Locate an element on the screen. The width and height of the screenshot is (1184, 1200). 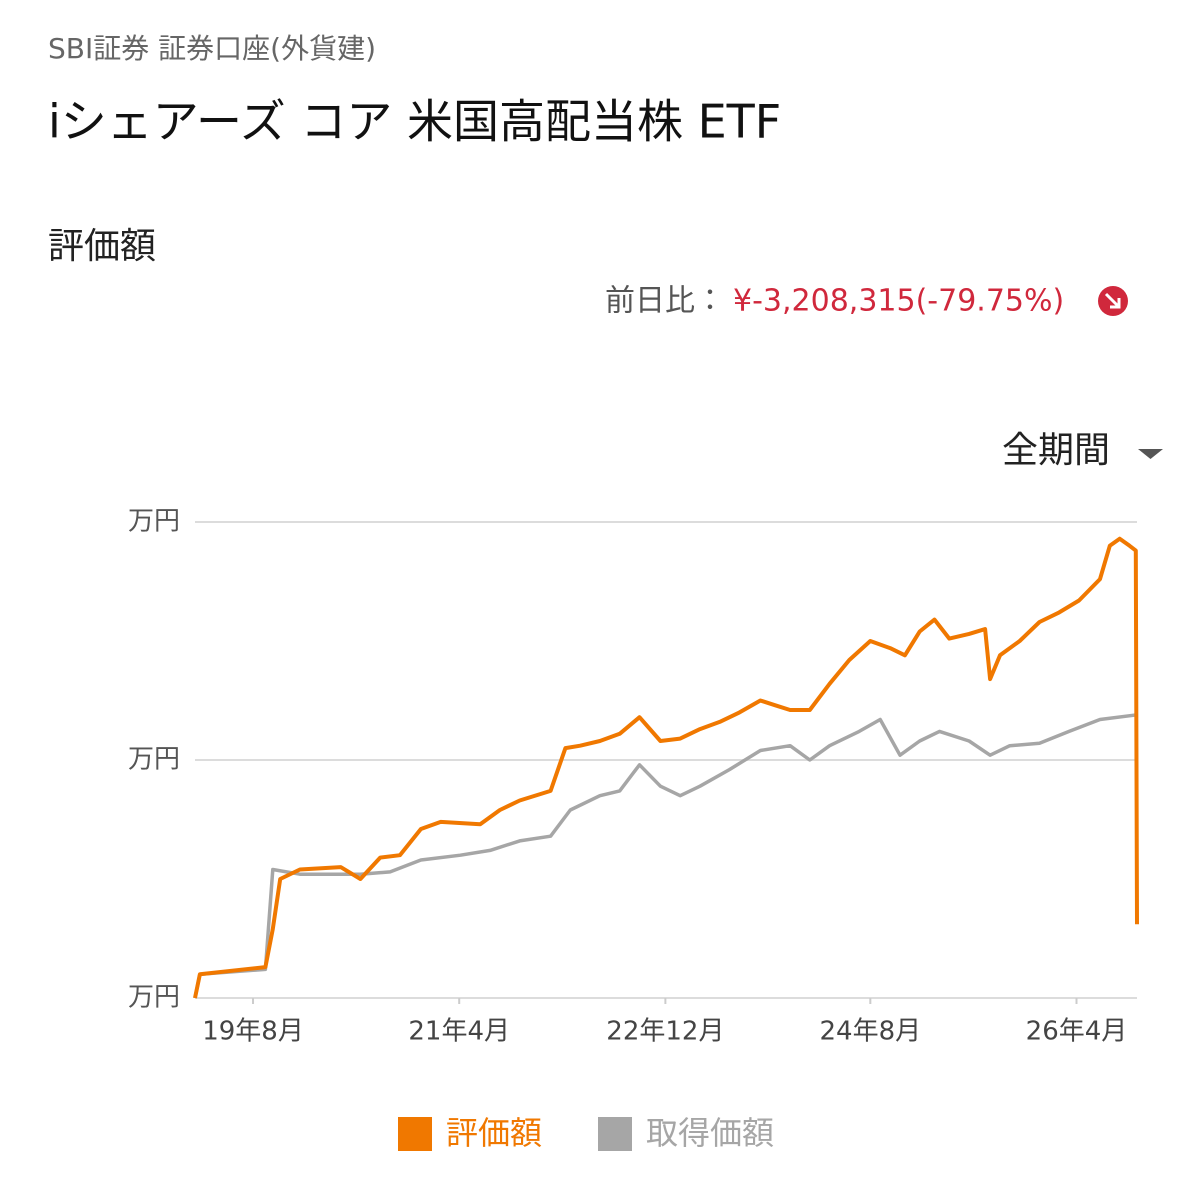
x-tick-label: 26年4月 is located at coordinates (1077, 1032).